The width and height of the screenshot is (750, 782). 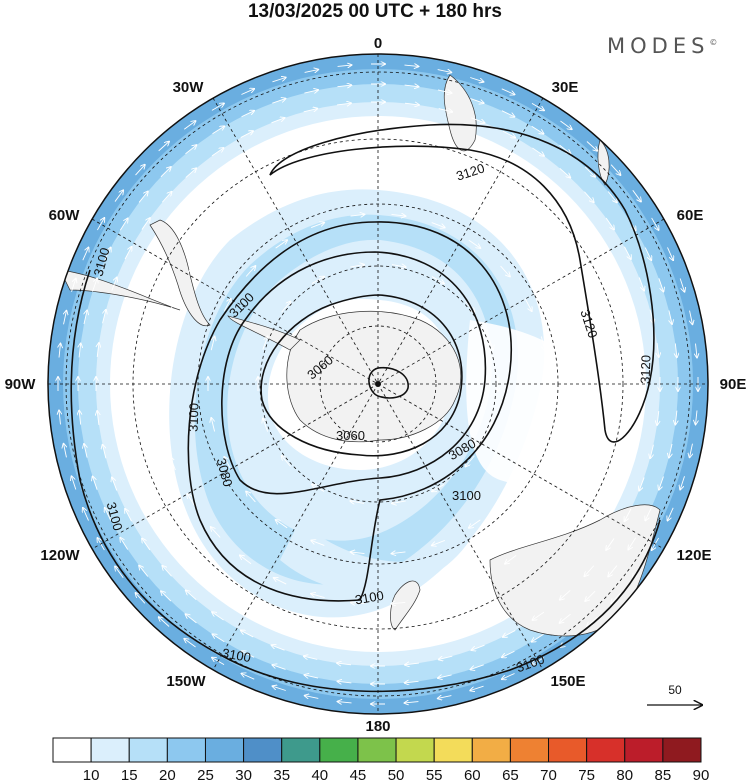 I want to click on colorbar-tick-label: 50, so click(x=396, y=774).